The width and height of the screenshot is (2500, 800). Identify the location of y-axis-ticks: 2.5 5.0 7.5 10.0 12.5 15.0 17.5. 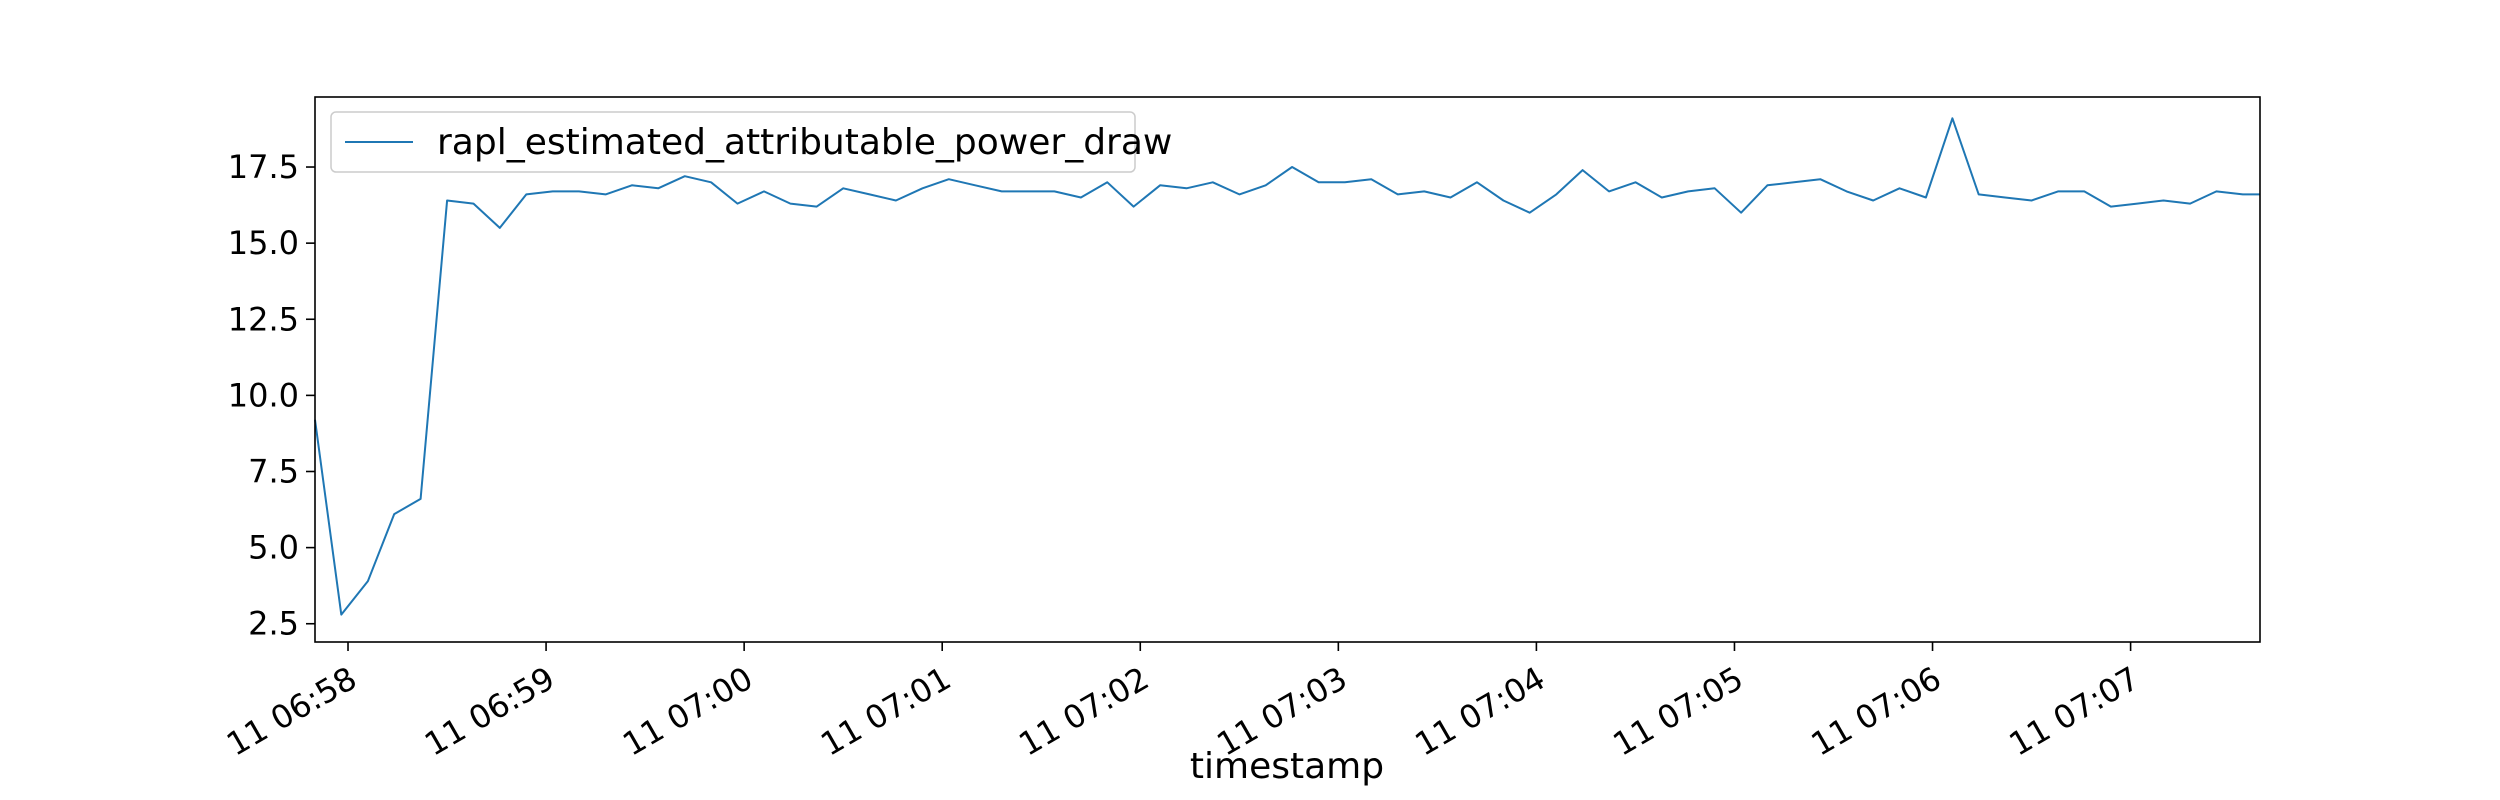
(271, 395).